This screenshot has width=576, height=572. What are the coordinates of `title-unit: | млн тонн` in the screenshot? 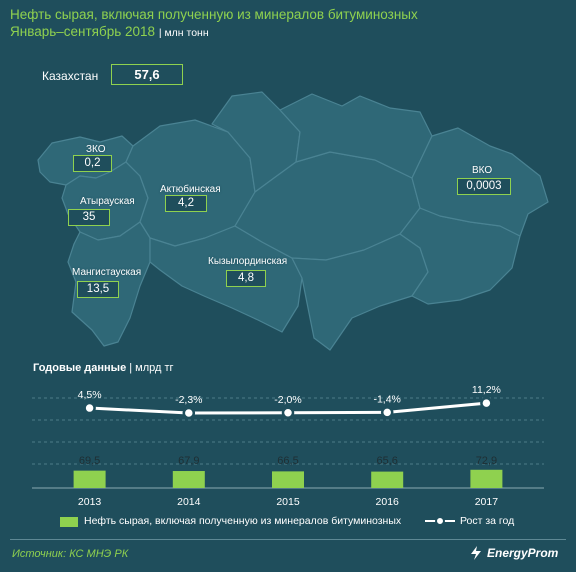 It's located at (183, 33).